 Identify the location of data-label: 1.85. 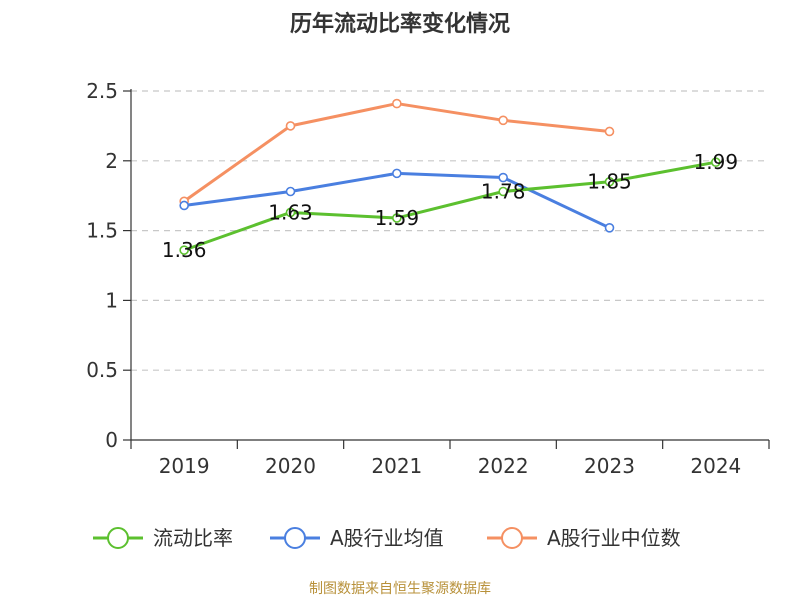
(609, 182).